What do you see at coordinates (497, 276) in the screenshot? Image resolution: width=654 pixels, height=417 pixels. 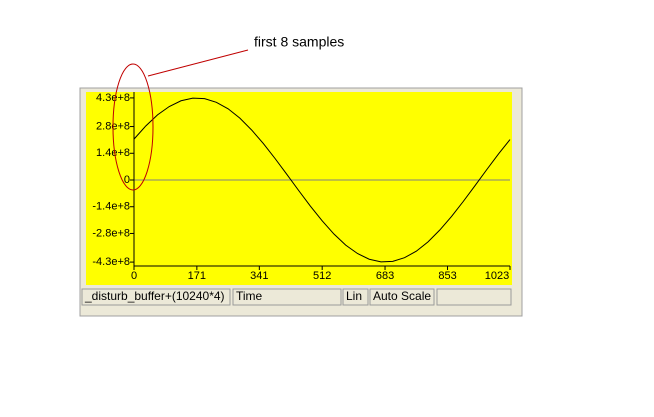 I see `x-tick-label: 1023` at bounding box center [497, 276].